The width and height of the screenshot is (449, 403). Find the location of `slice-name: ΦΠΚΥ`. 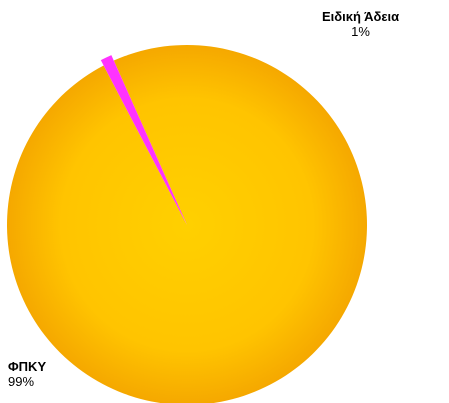

slice-name: ΦΠΚΥ is located at coordinates (27, 366).